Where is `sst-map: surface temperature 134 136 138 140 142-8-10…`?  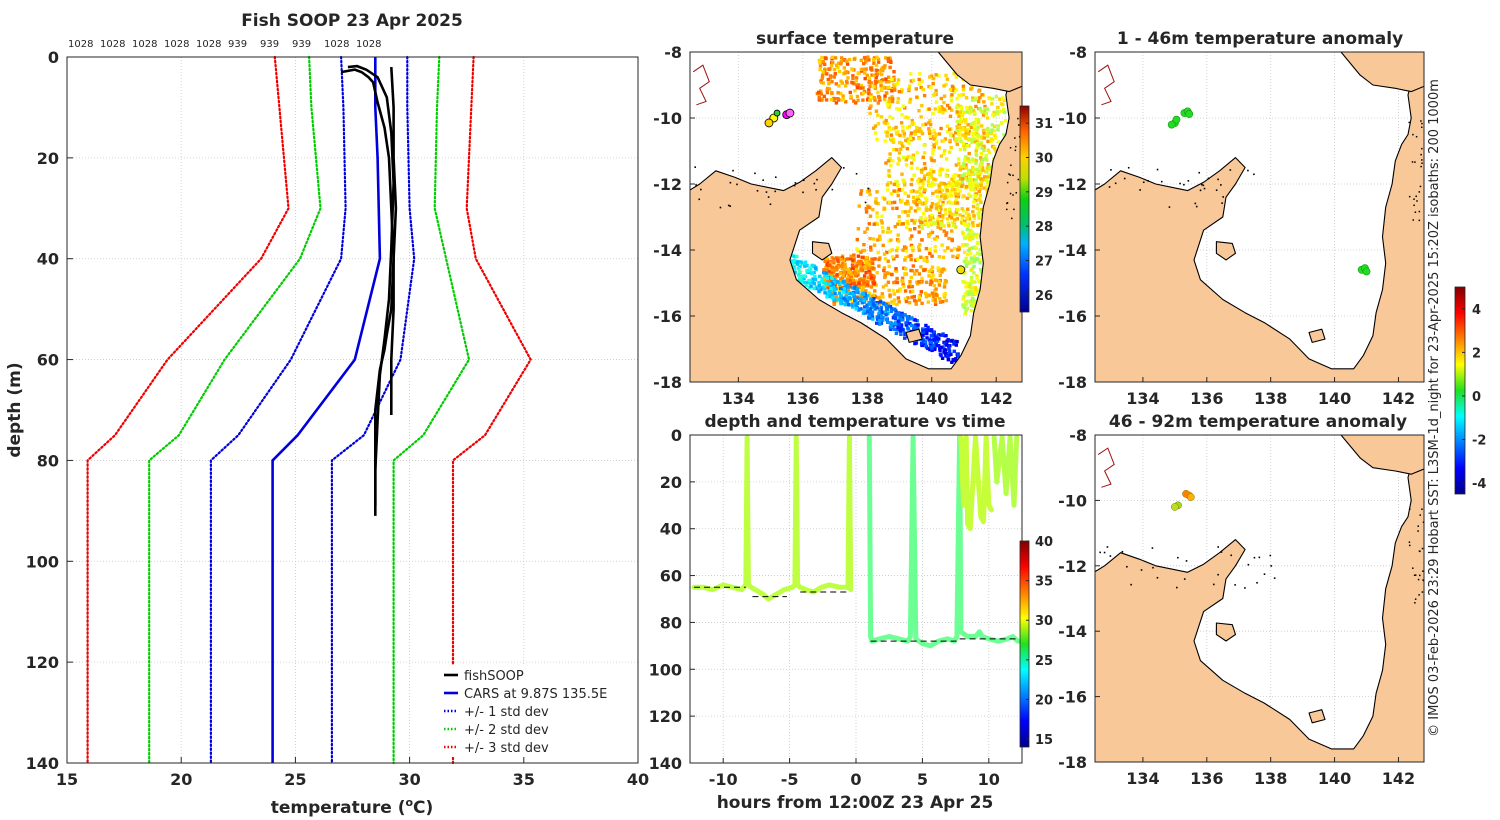 sst-map: surface temperature 134 136 138 140 142-8-10… is located at coordinates (853, 218).